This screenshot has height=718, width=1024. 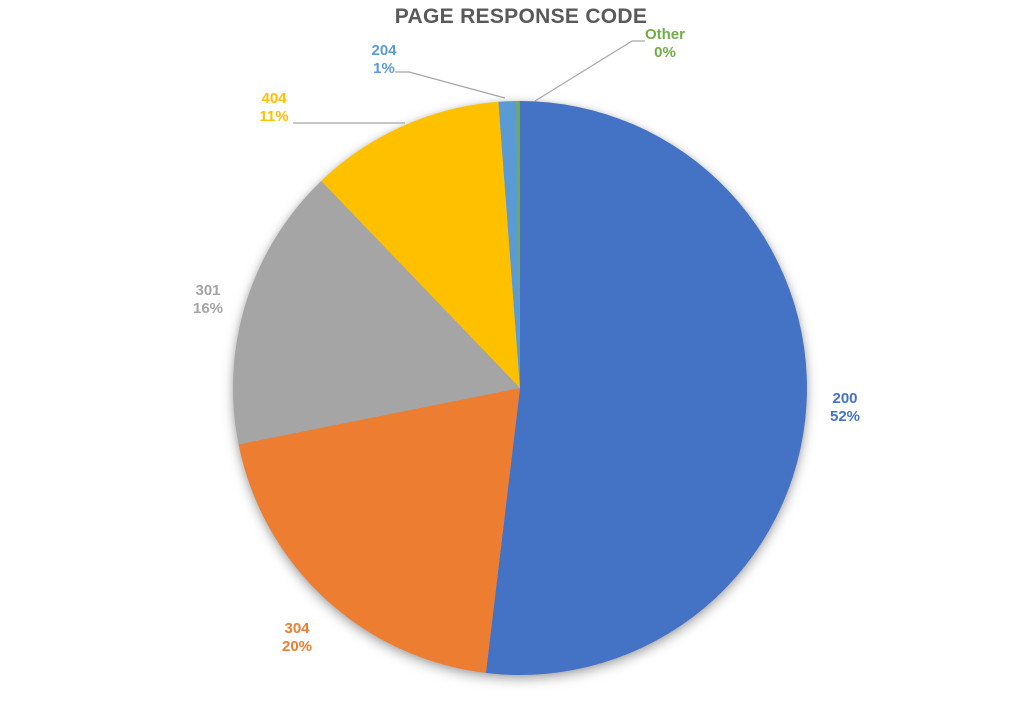 I want to click on slice-label-301: 301 16%, so click(x=208, y=299).